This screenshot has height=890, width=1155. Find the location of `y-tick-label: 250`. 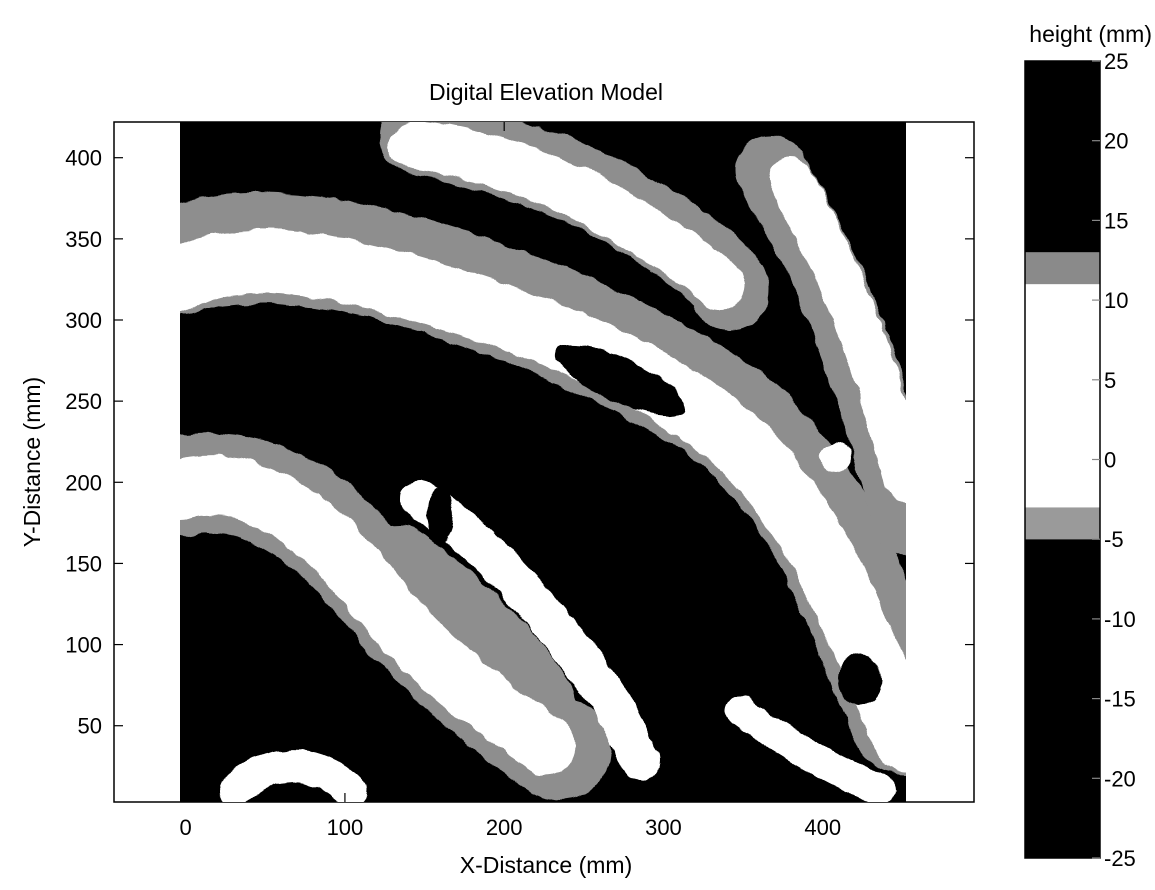

y-tick-label: 250 is located at coordinates (83, 401).